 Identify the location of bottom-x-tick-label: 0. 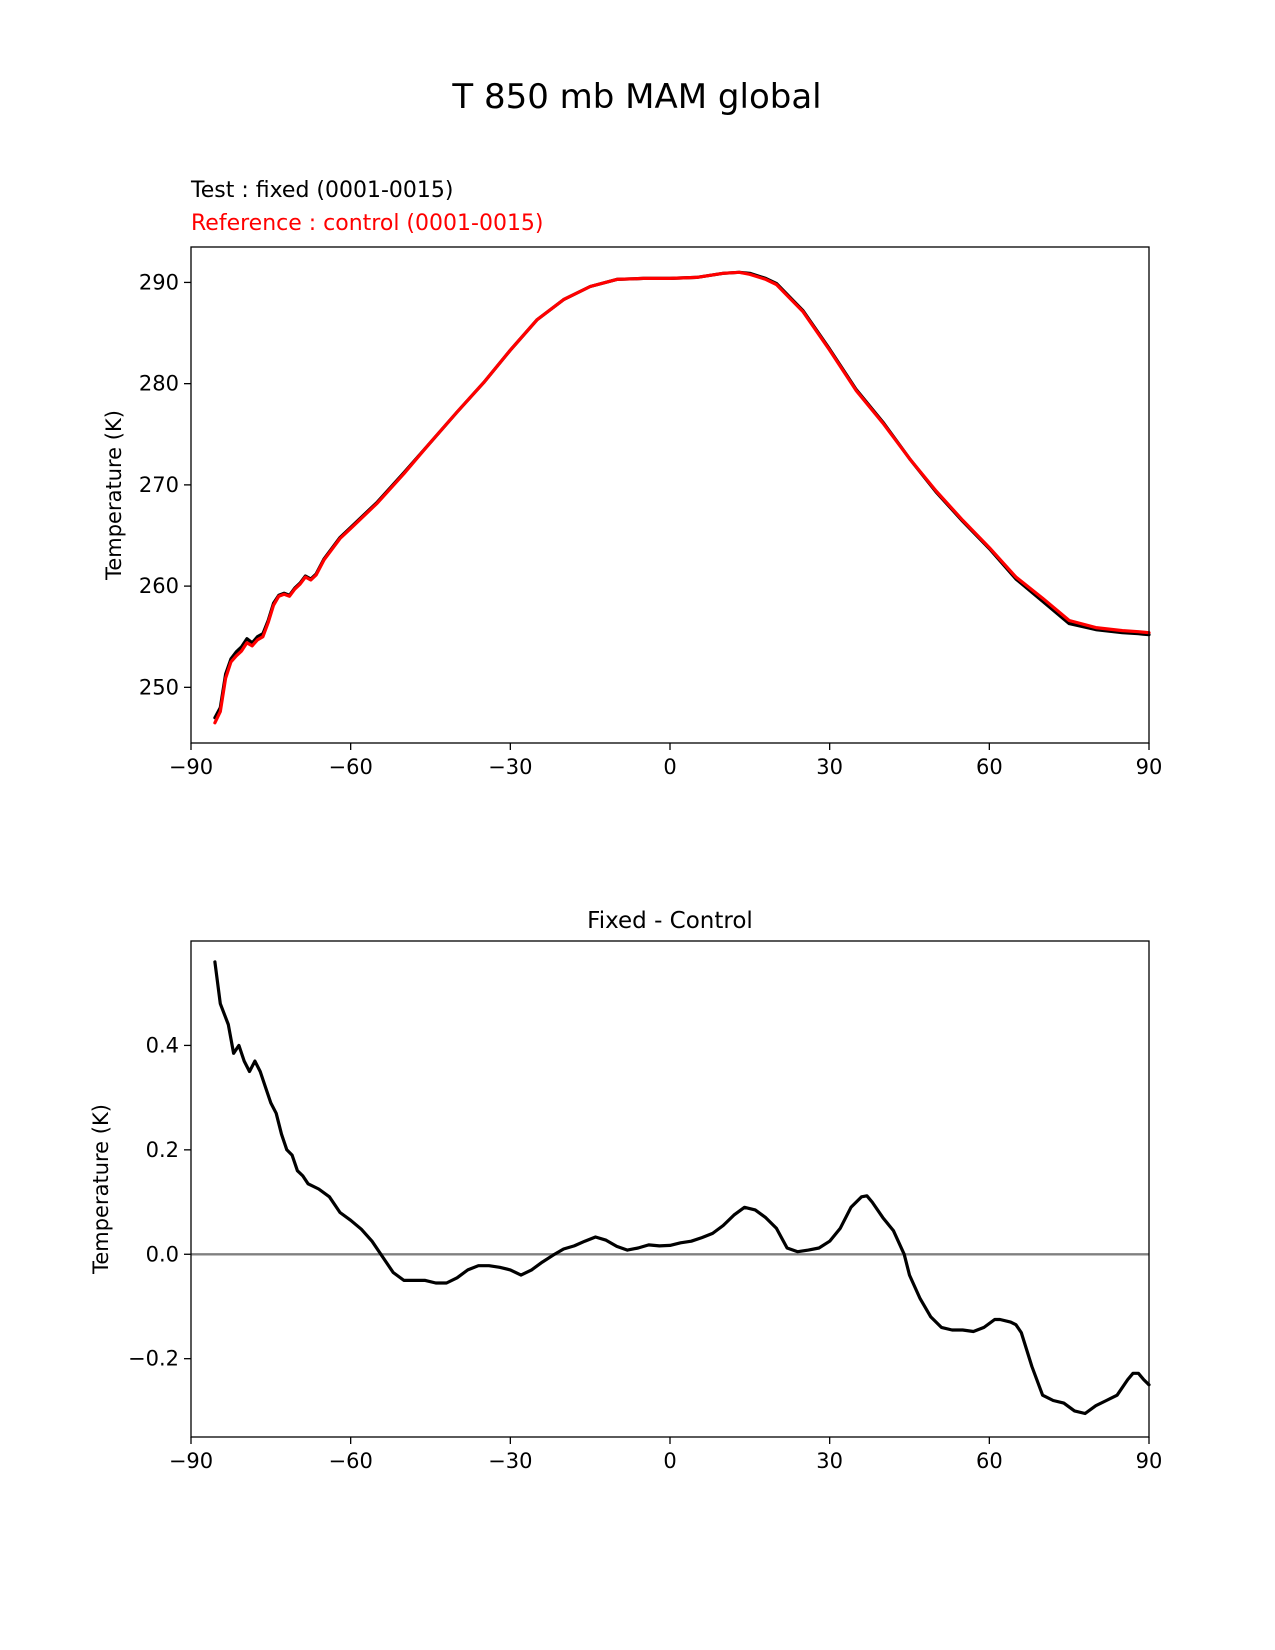
(669, 1461).